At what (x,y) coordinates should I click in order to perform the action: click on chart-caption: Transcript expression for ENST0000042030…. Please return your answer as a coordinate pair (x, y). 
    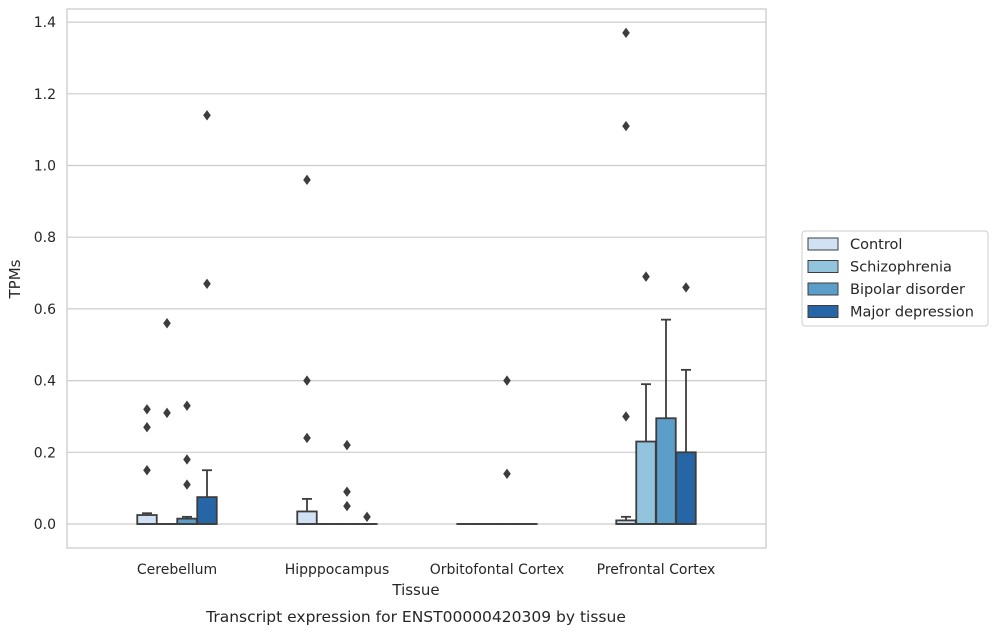
    Looking at the image, I should click on (415, 617).